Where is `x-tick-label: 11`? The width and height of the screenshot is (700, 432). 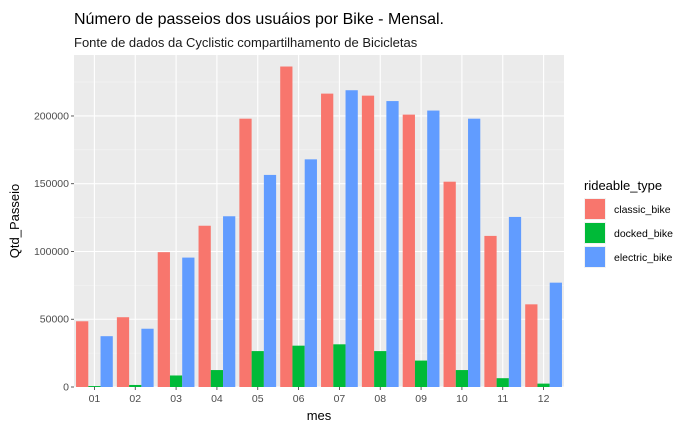 x-tick-label: 11 is located at coordinates (502, 399).